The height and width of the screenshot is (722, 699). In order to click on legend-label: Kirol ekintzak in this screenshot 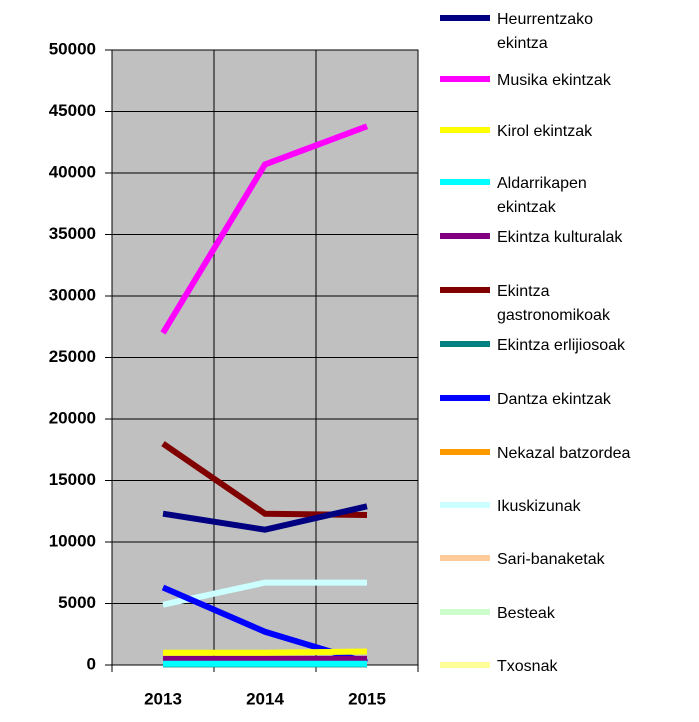, I will do `click(545, 131)`.